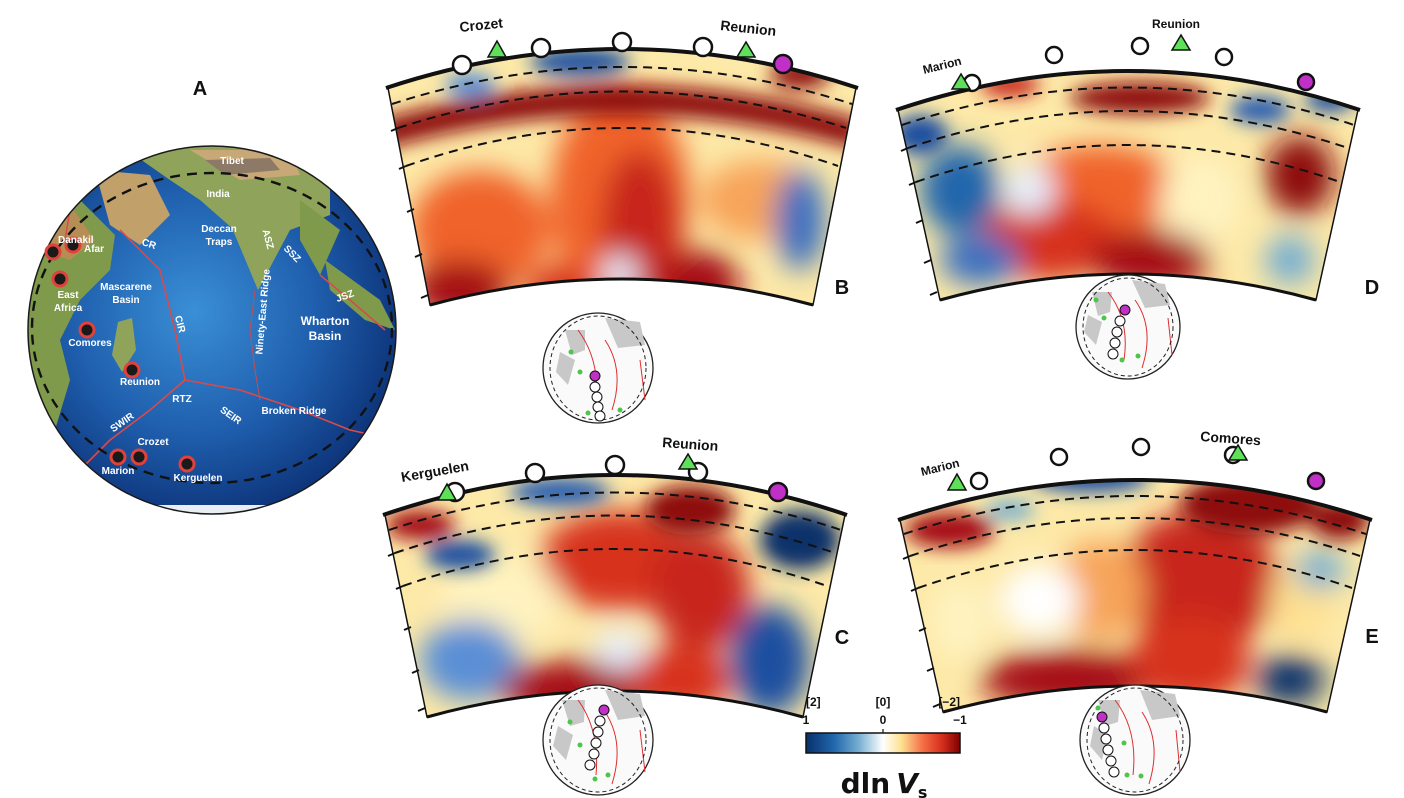  Describe the element at coordinates (866, 782) in the screenshot. I see `colorbar-title-dln: dln` at that location.